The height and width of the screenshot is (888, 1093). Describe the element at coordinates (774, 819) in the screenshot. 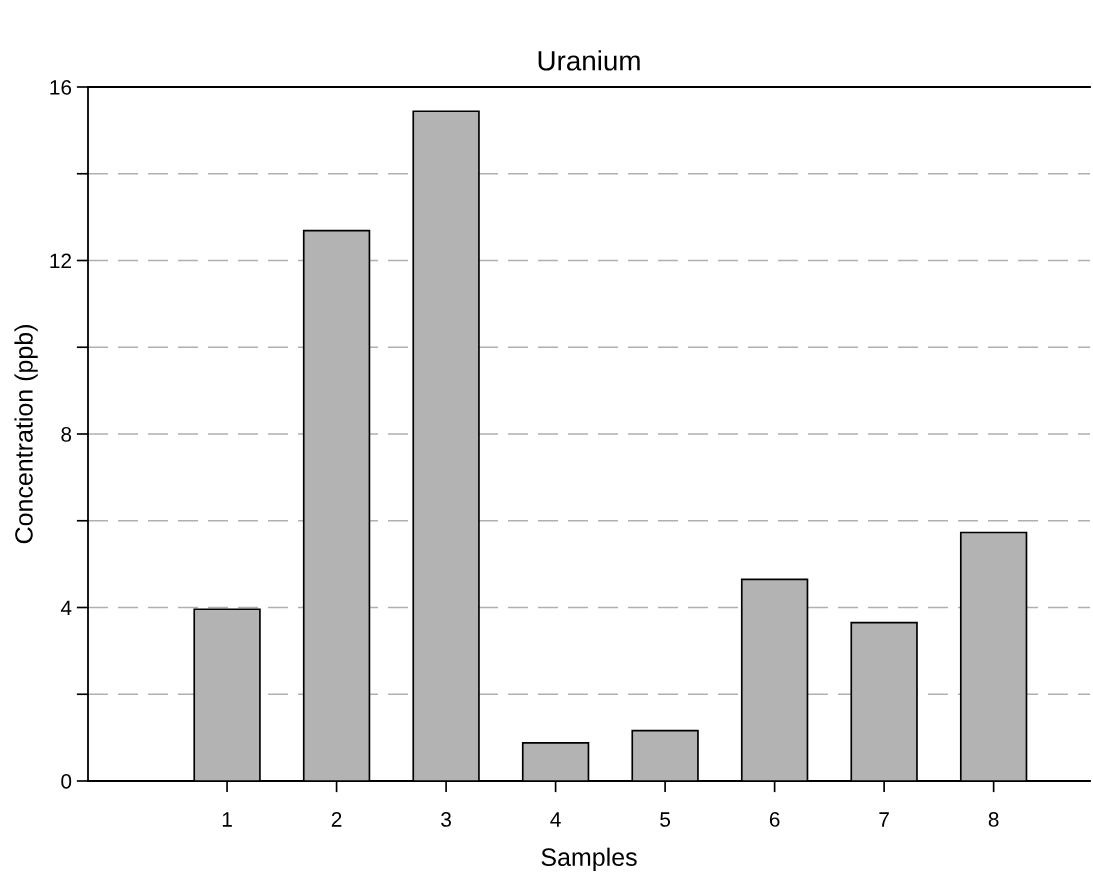

I see `x-tick-label: 6` at that location.